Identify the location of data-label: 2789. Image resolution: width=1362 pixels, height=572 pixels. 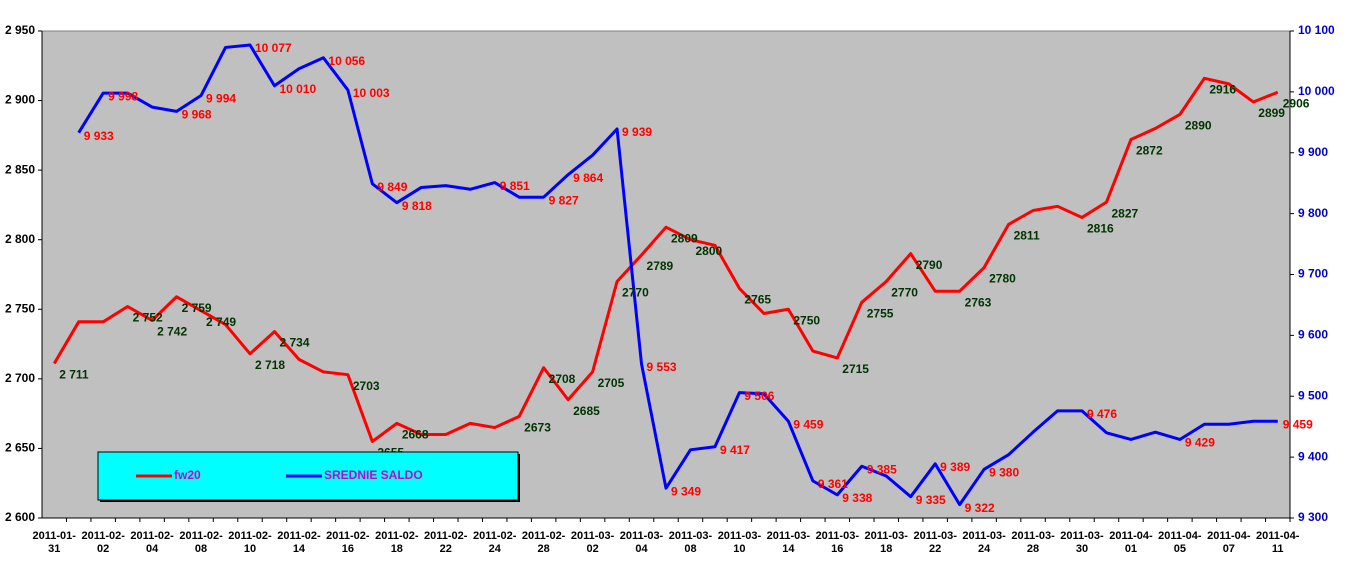
(660, 266).